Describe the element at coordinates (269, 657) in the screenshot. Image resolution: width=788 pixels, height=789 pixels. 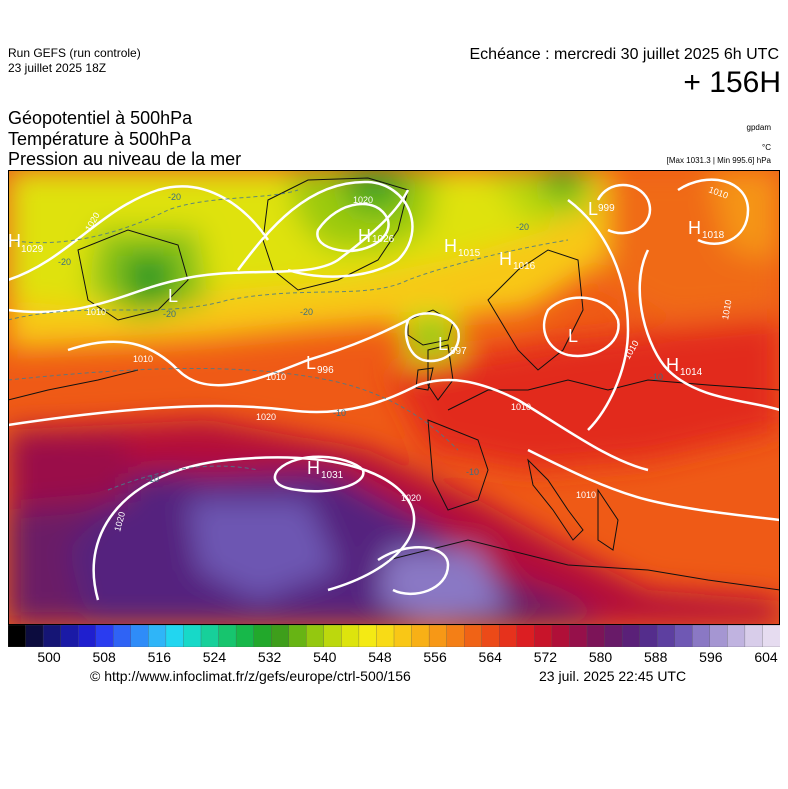
I see `color-scale-tick: 532` at that location.